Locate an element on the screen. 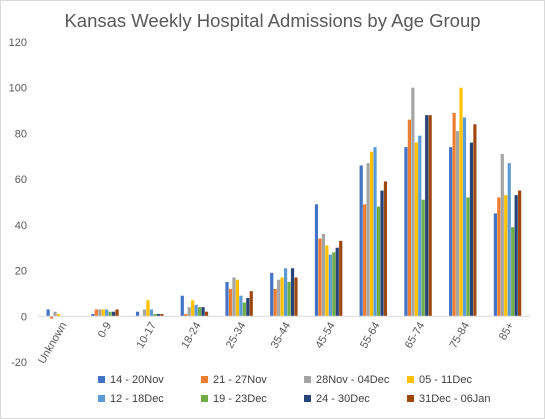 The width and height of the screenshot is (545, 419). legend-label: 21 - 27Nov is located at coordinates (240, 379).